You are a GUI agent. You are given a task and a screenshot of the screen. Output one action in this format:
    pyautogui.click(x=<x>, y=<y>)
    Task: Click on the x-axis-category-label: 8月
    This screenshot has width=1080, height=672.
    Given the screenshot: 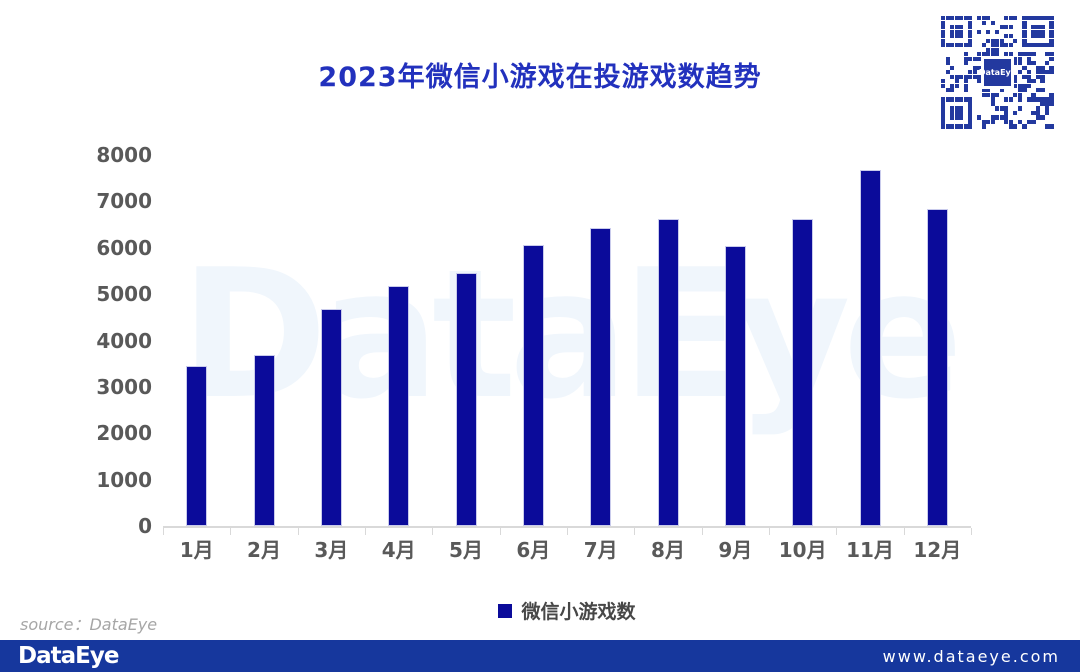 What is the action you would take?
    pyautogui.click(x=668, y=550)
    